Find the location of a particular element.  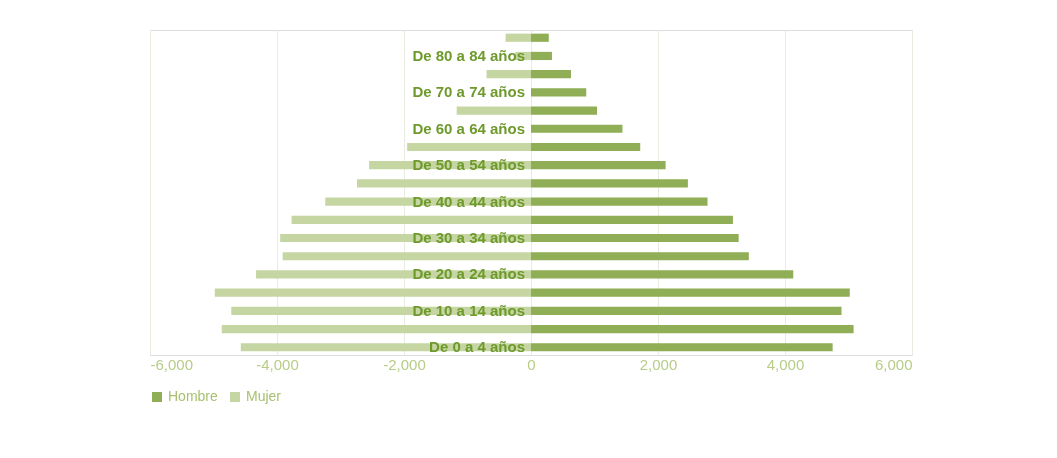

y-tick-label: De 70 a 74 años is located at coordinates (468, 92).